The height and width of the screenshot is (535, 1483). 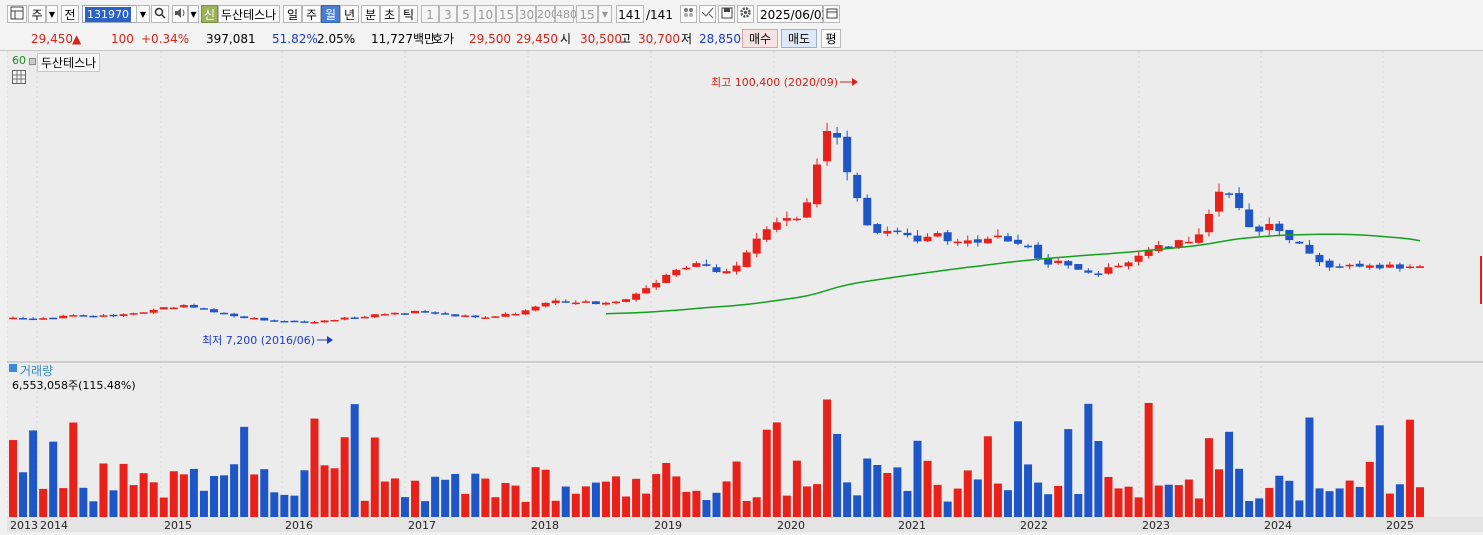 What do you see at coordinates (659, 15) in the screenshot?
I see `page-total: /141` at bounding box center [659, 15].